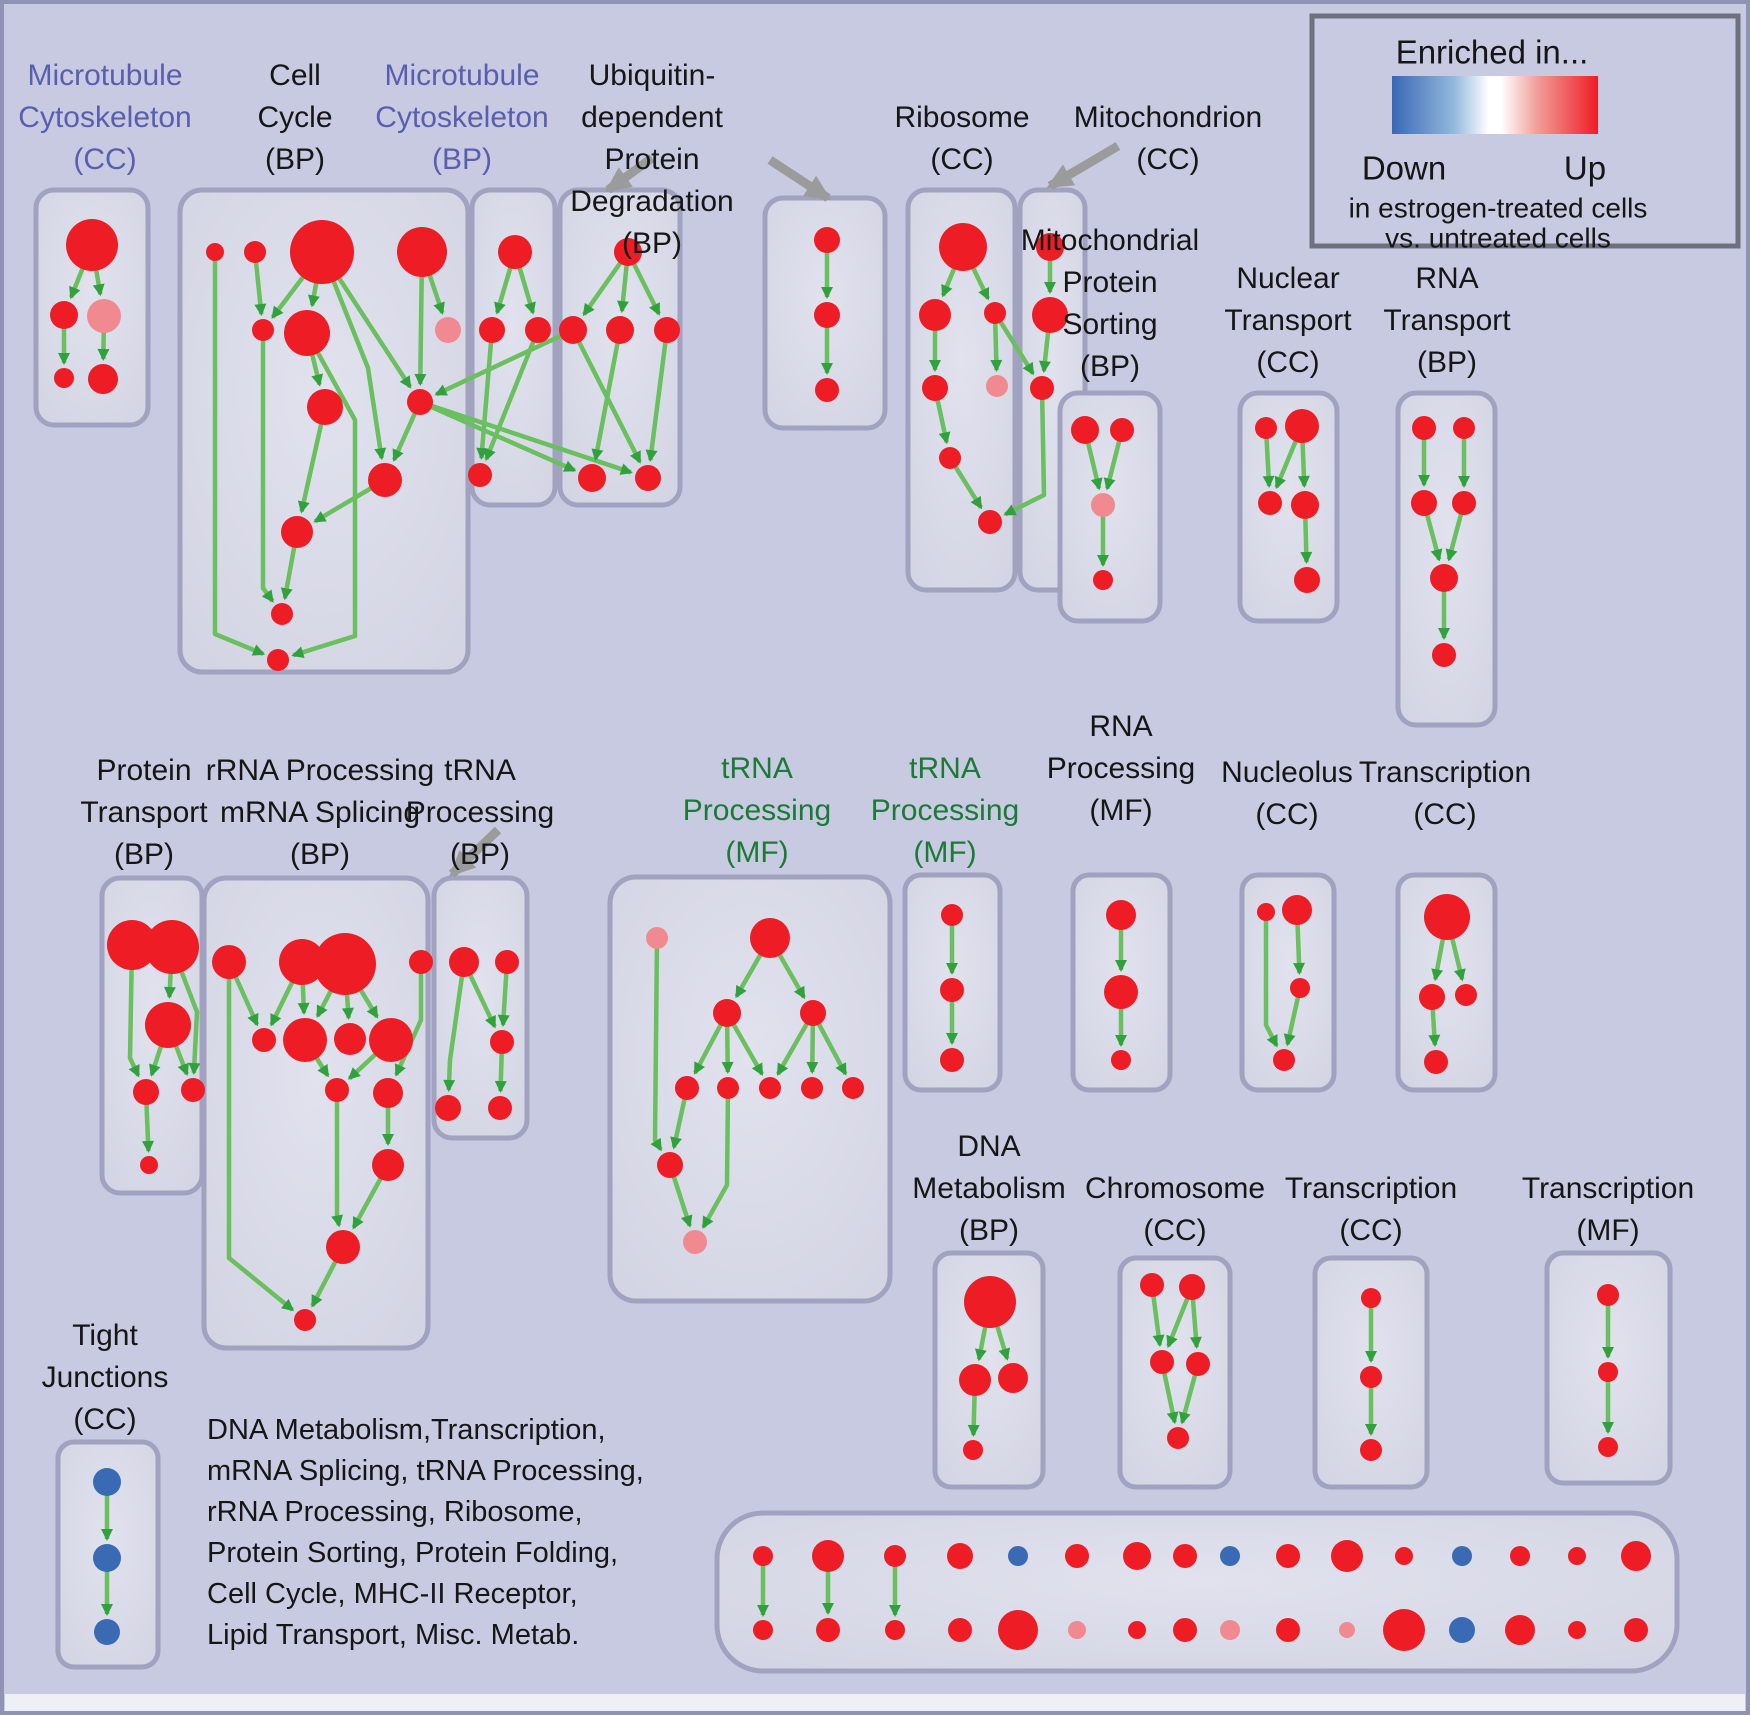 The image size is (1750, 1715). What do you see at coordinates (1498, 208) in the screenshot?
I see `legend-subtitle-line1: in estrogen-treated cells` at bounding box center [1498, 208].